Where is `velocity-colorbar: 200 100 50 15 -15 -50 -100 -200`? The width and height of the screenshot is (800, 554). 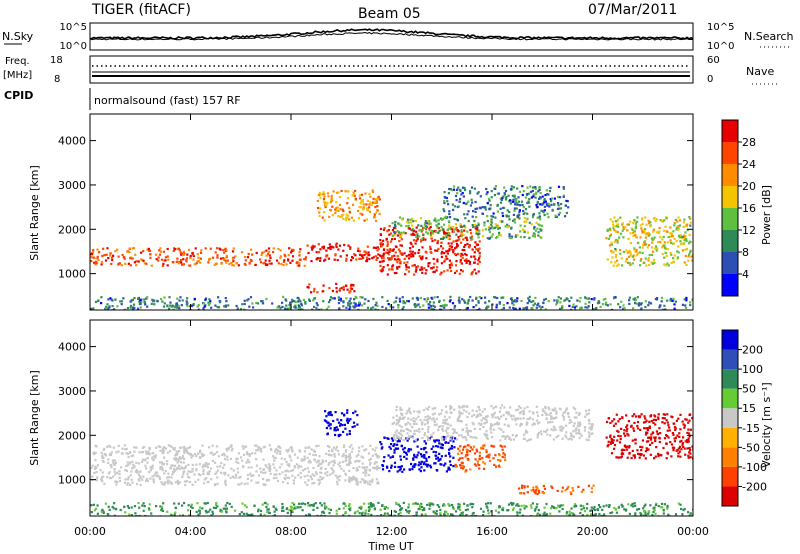 velocity-colorbar: 200 100 50 15 -15 -50 -100 -200 is located at coordinates (744, 418).